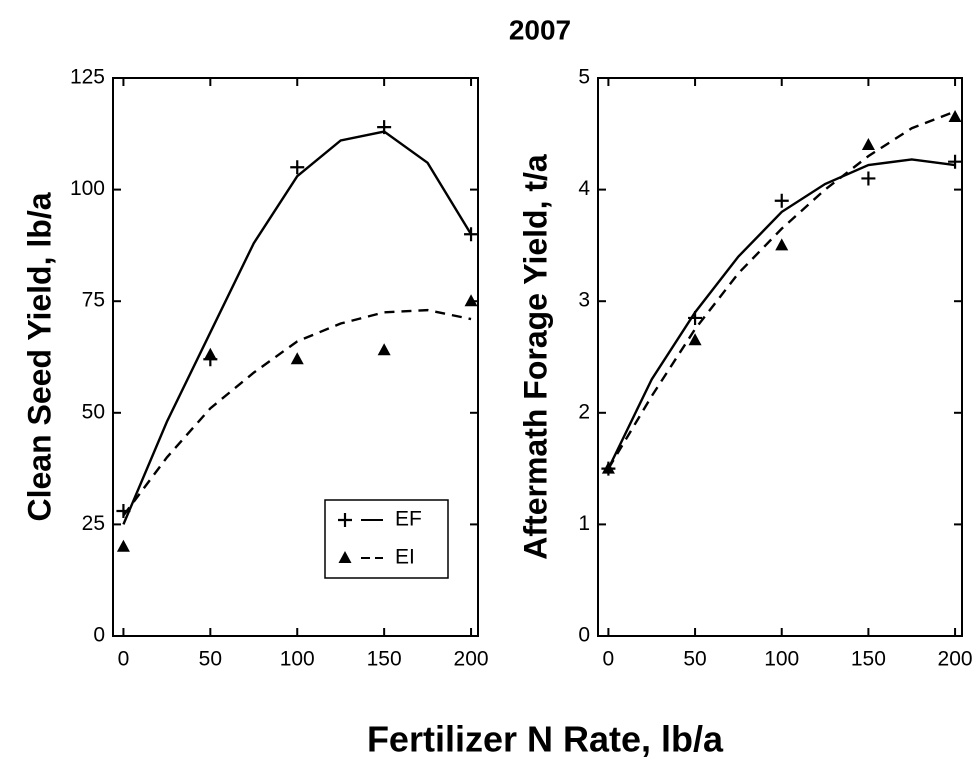 Image resolution: width=980 pixels, height=765 pixels. Describe the element at coordinates (93, 300) in the screenshot. I see `y-tick-label: 75` at that location.